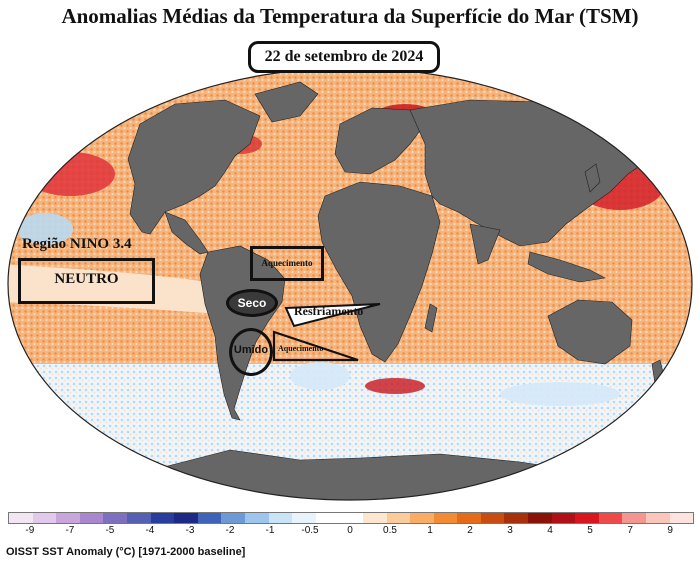 The width and height of the screenshot is (700, 564). What do you see at coordinates (379, 272) in the screenshot?
I see `africa` at bounding box center [379, 272].